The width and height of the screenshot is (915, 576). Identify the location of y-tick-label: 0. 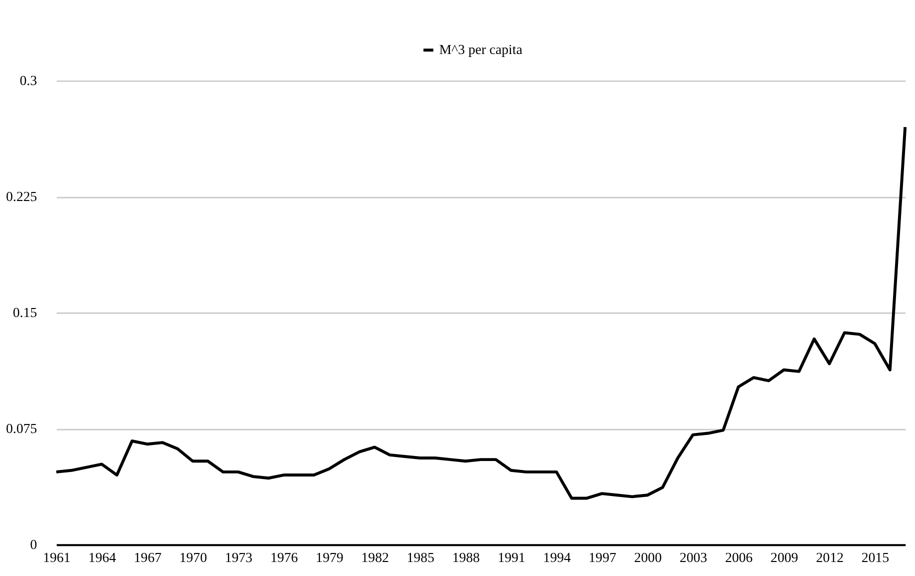
(34, 544).